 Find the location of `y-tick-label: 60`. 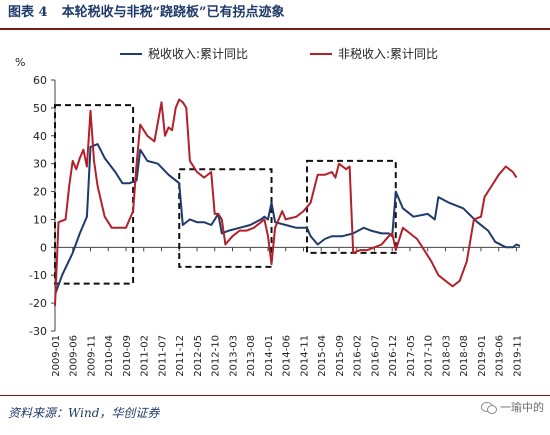

y-tick-label: 60 is located at coordinates (40, 80).